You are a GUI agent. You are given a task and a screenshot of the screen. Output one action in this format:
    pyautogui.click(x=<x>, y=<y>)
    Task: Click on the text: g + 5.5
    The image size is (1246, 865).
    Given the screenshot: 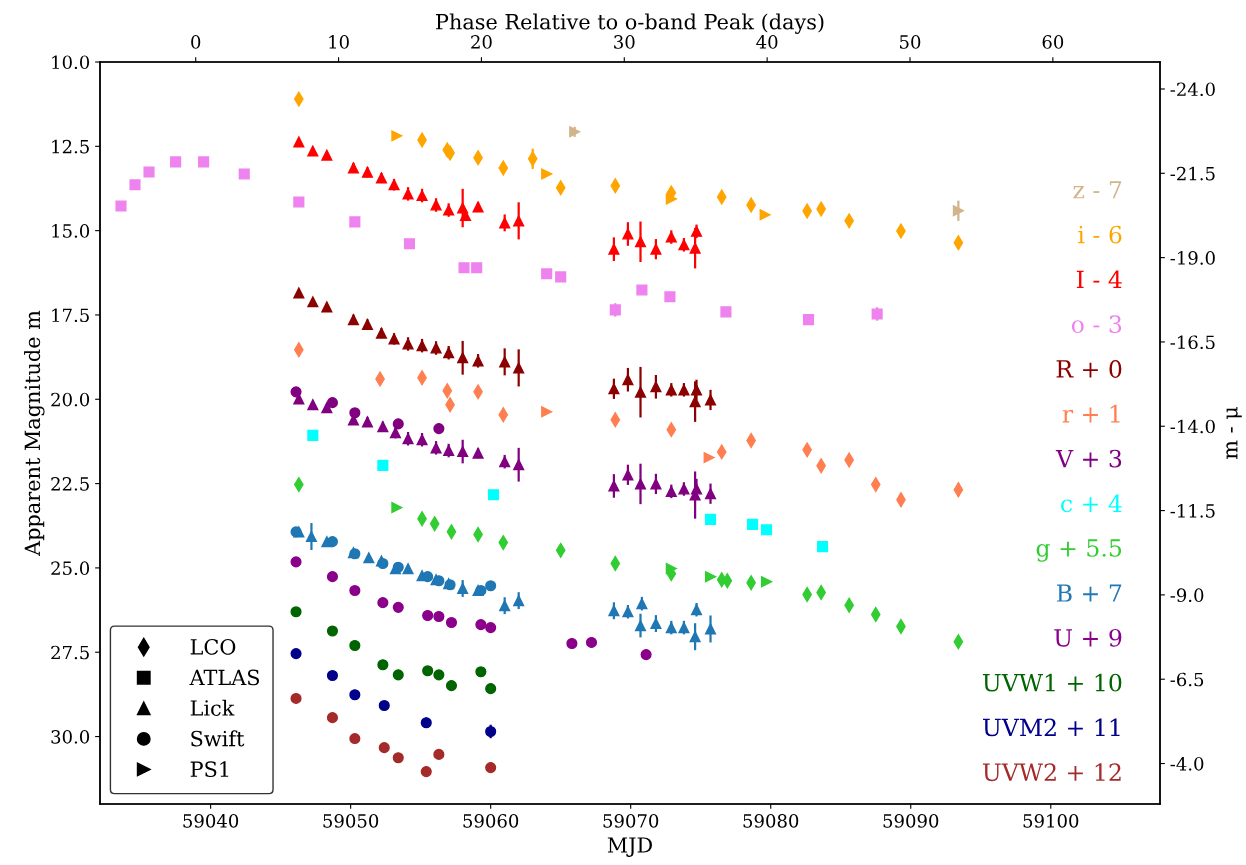 What is the action you would take?
    pyautogui.click(x=1079, y=550)
    